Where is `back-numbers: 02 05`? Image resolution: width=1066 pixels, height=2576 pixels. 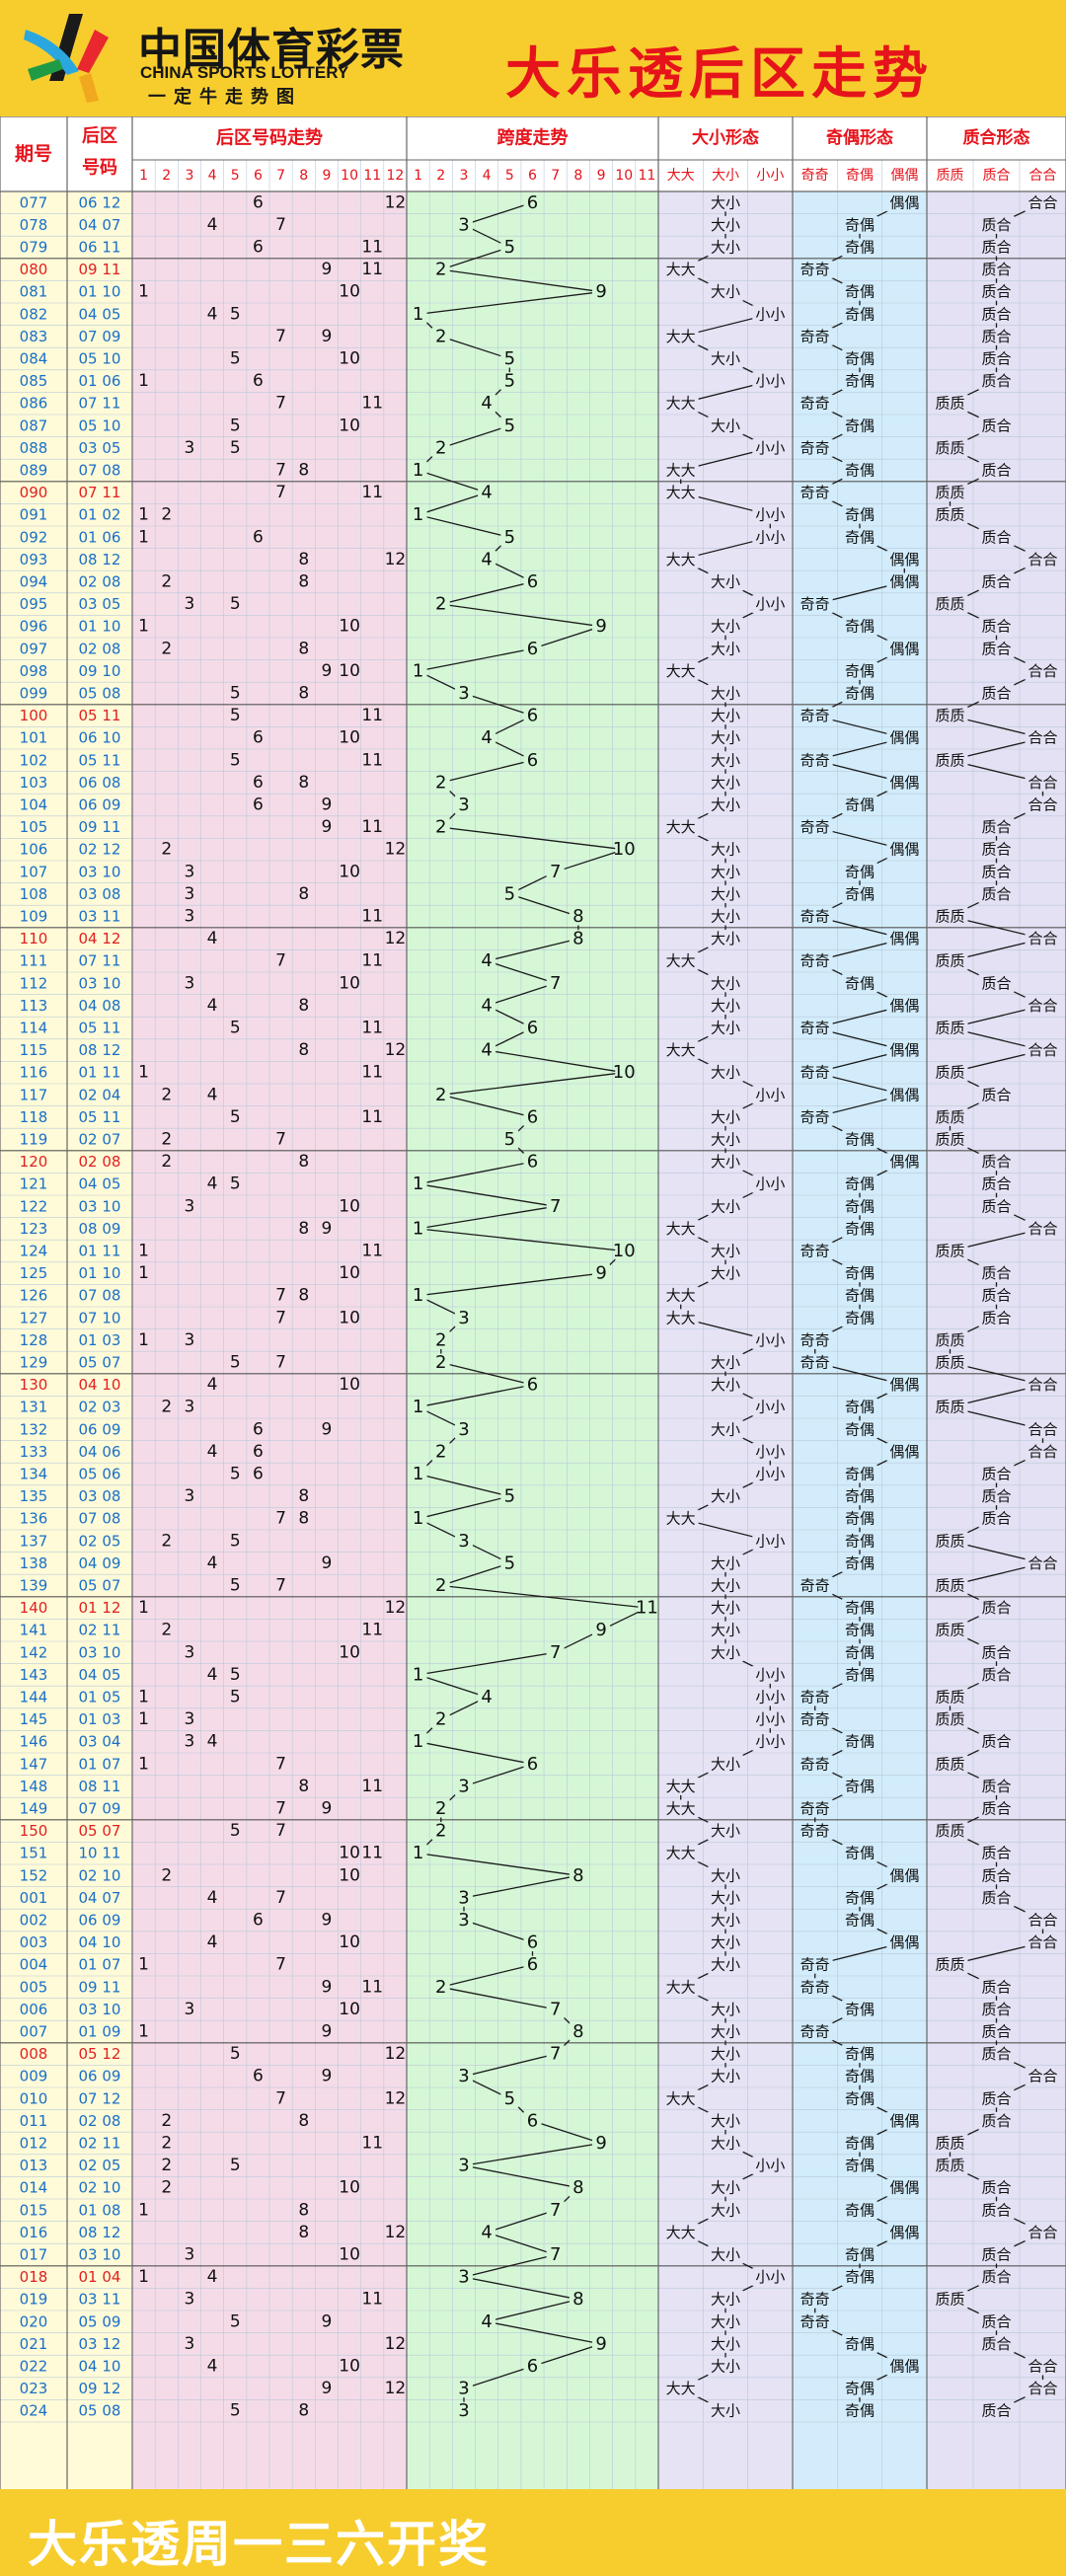 back-numbers: 02 05 is located at coordinates (100, 1541).